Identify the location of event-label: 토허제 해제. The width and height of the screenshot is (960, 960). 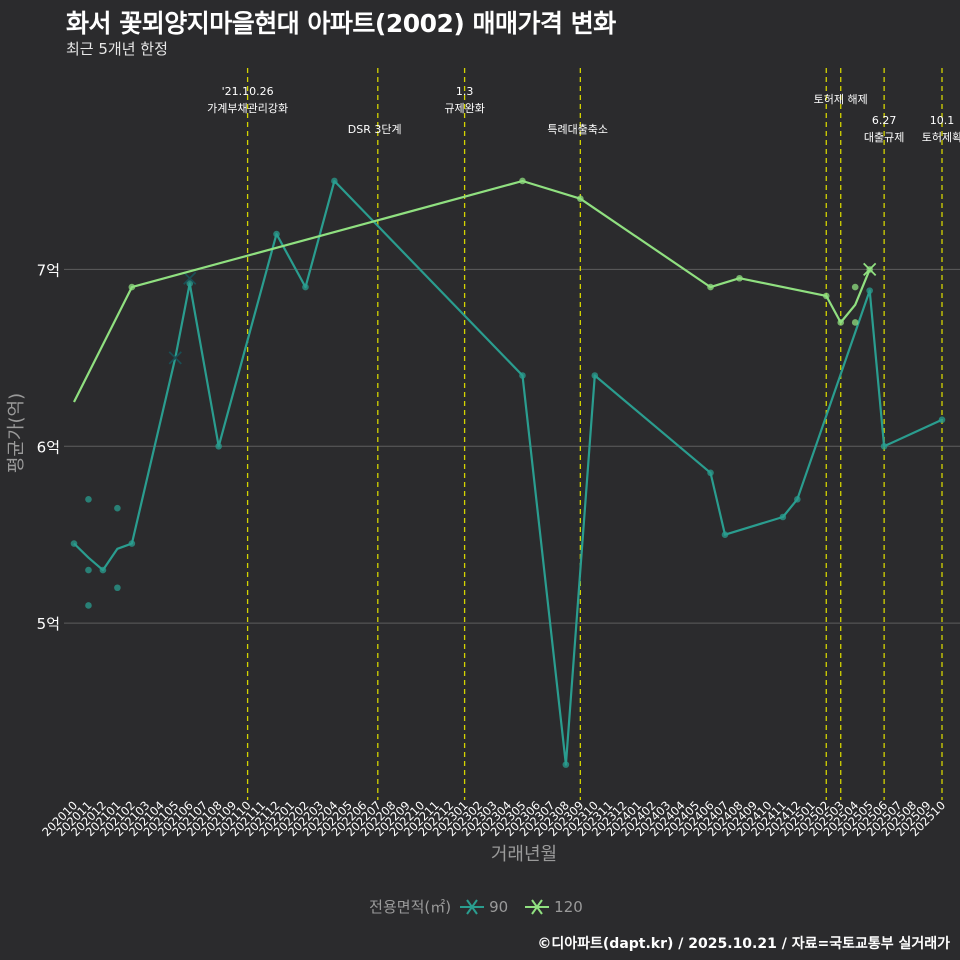
(841, 99).